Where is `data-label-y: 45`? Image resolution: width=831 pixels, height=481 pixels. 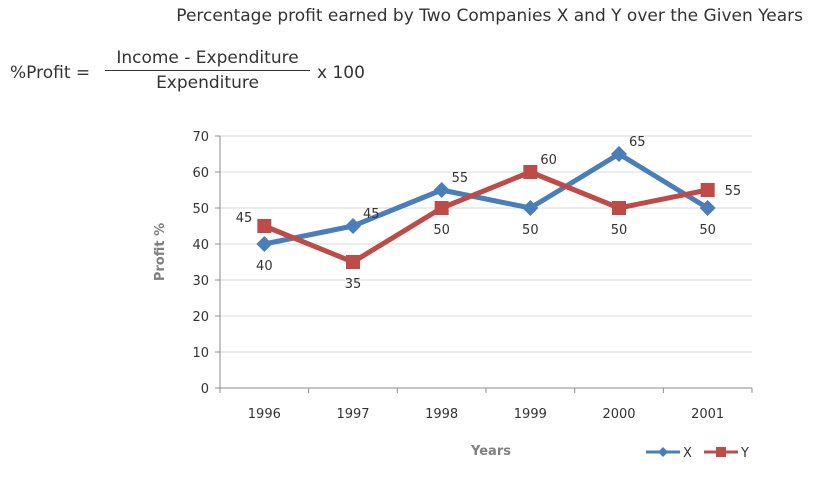 data-label-y: 45 is located at coordinates (244, 218).